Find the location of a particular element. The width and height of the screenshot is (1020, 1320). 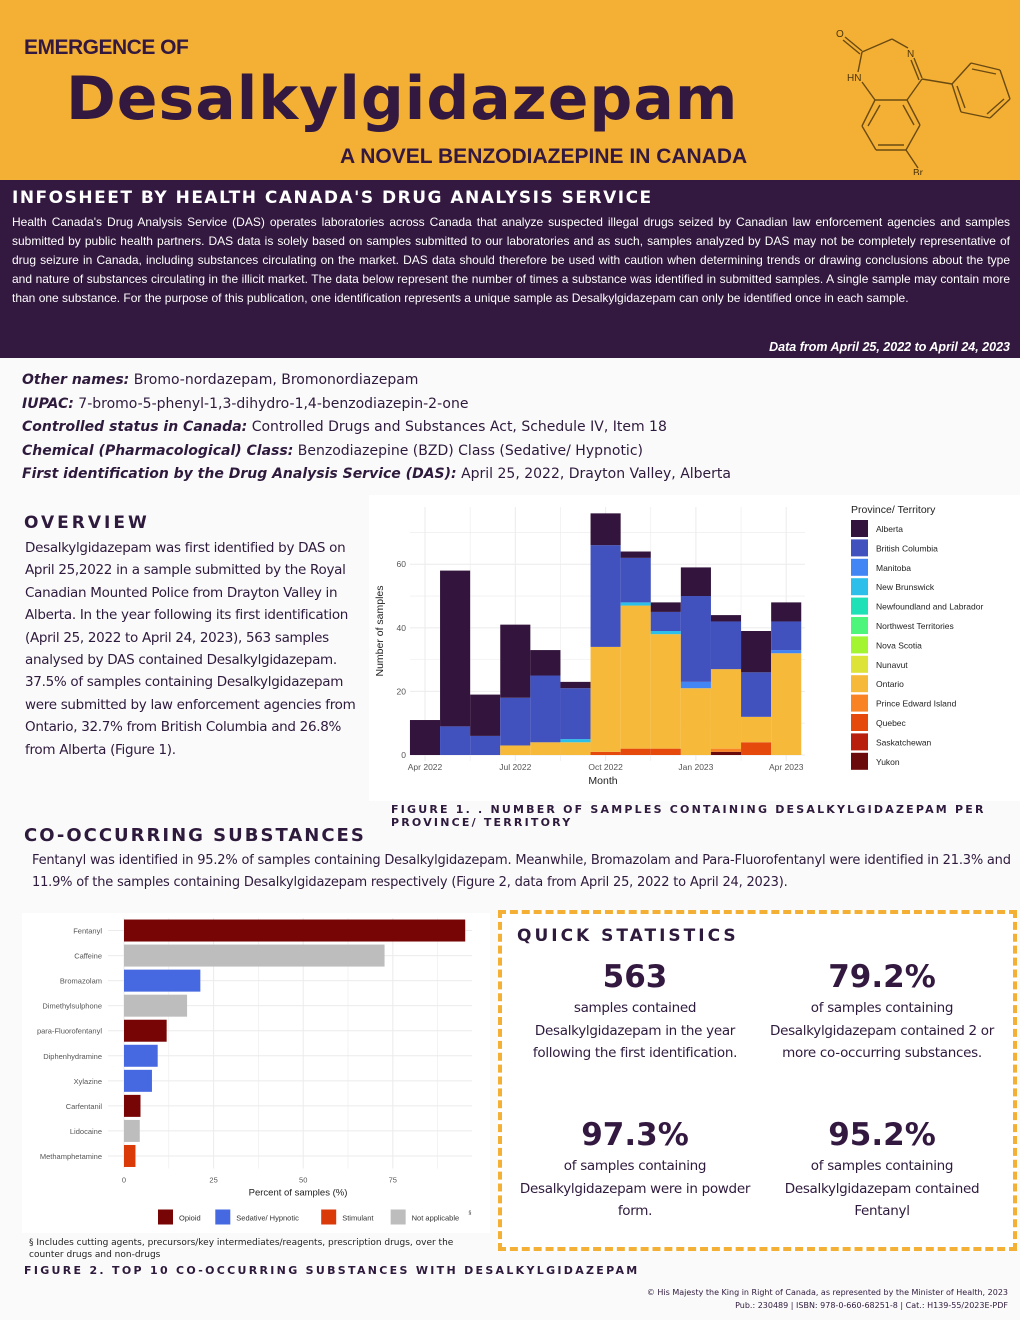

stat-value: 79.2% is located at coordinates (882, 977).